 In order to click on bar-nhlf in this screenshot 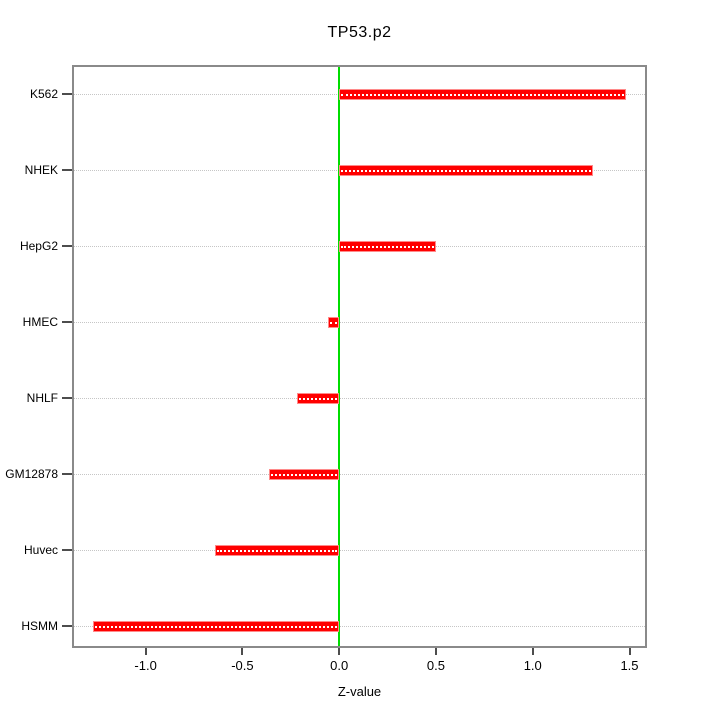, I will do `click(318, 398)`.